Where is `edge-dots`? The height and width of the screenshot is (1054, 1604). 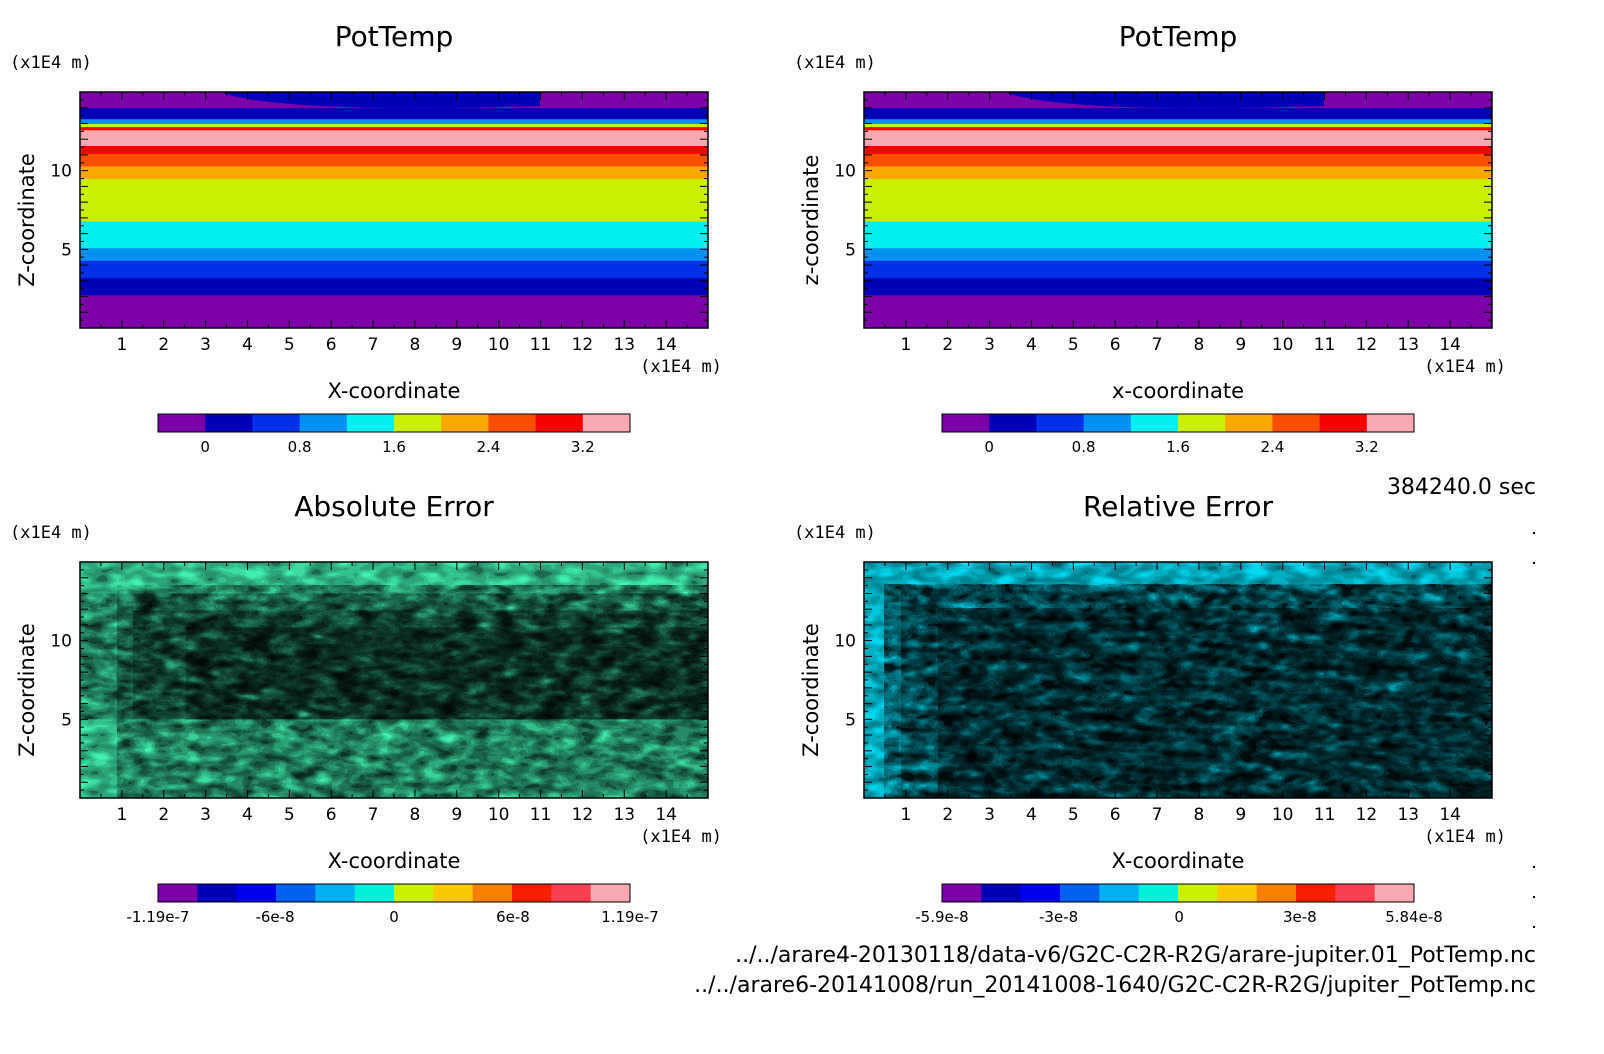
edge-dots is located at coordinates (1534, 730).